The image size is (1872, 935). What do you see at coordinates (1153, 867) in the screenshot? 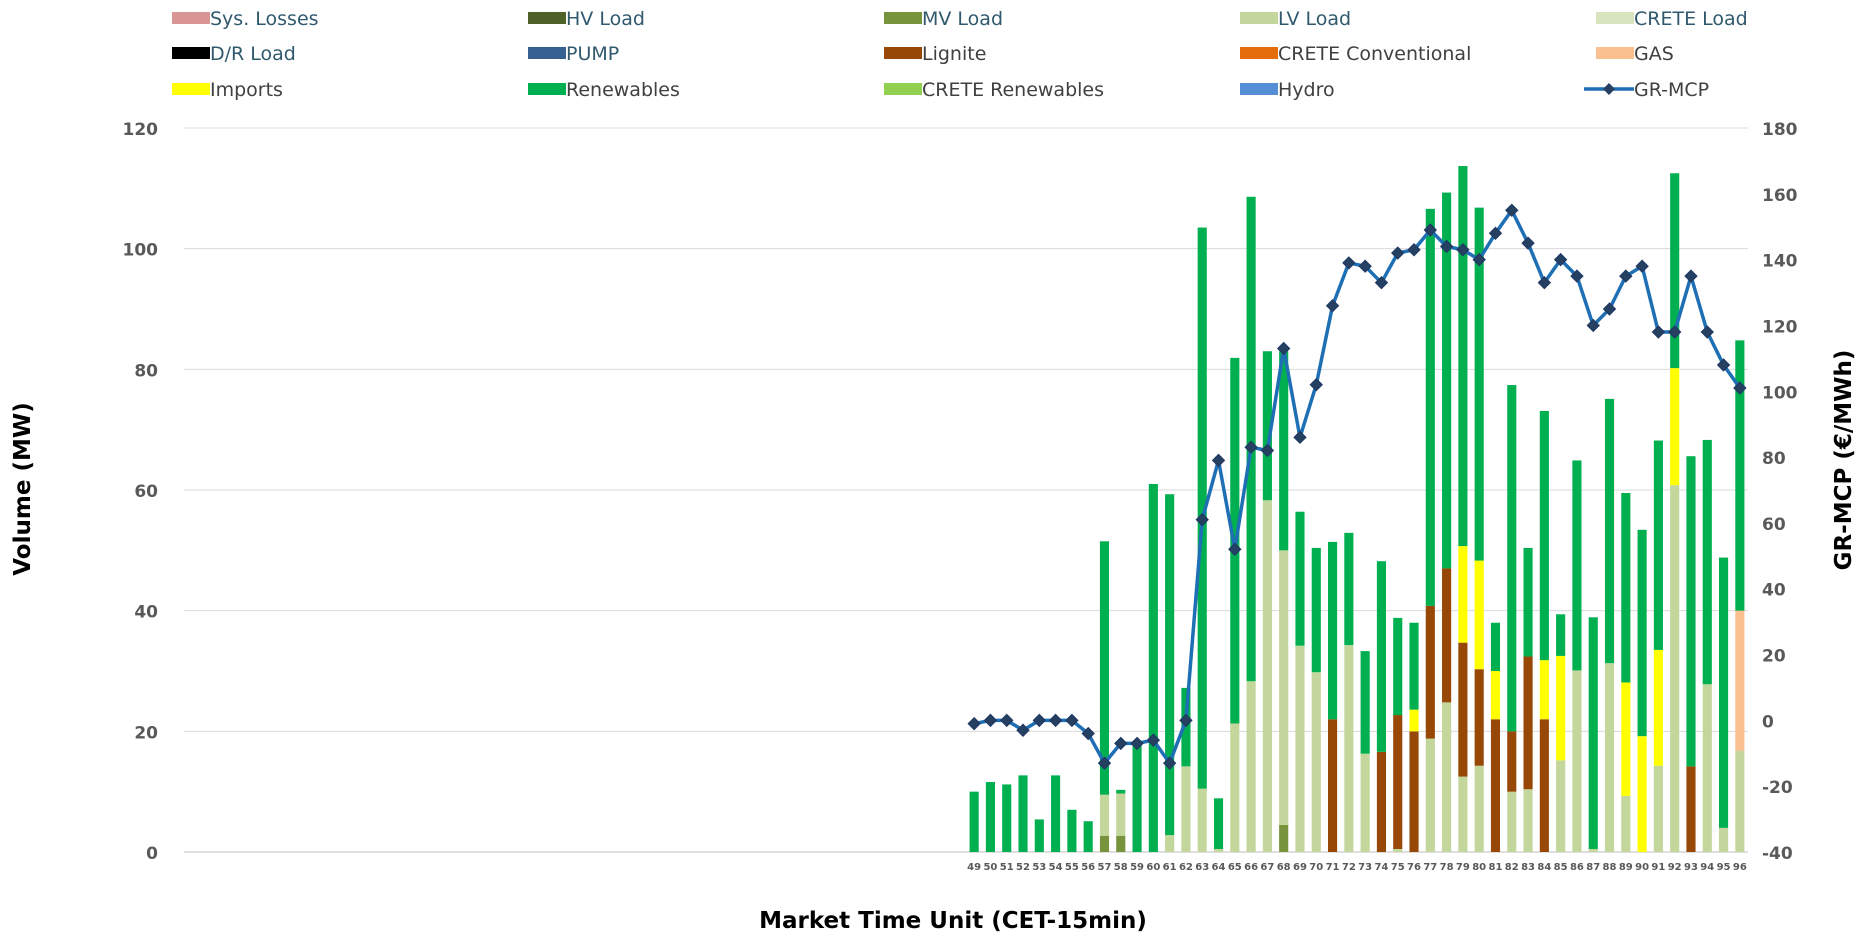
I see `x-tick-label: 60` at bounding box center [1153, 867].